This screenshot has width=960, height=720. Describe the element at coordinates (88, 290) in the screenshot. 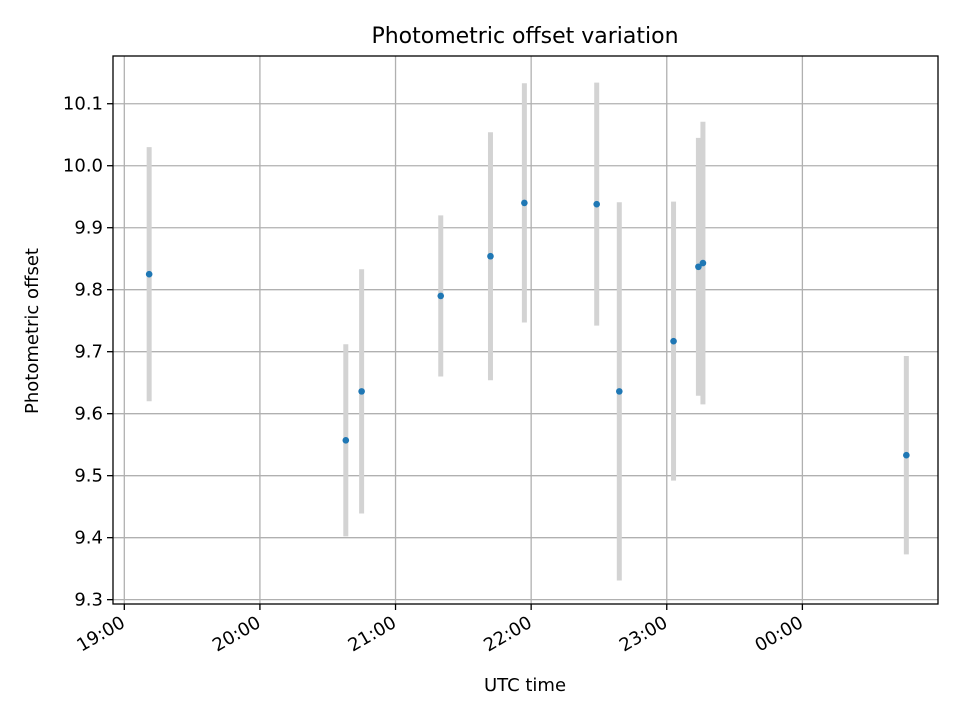

I see `y-tick-label: 9.8` at that location.